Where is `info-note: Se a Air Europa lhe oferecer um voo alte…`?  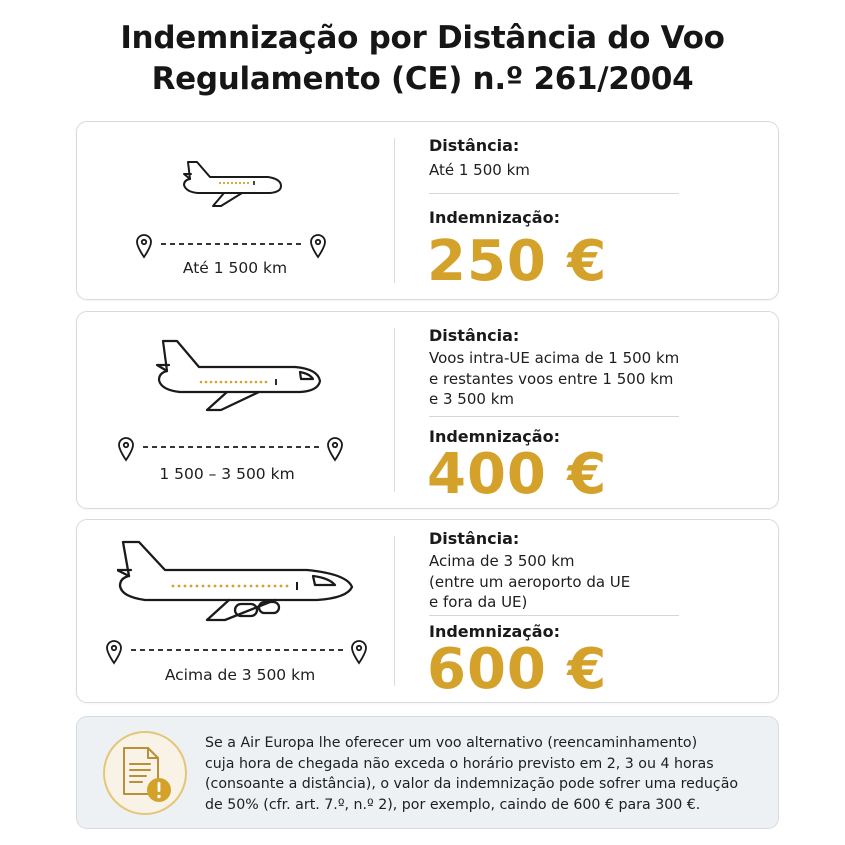 info-note: Se a Air Europa lhe oferecer um voo alte… is located at coordinates (427, 772).